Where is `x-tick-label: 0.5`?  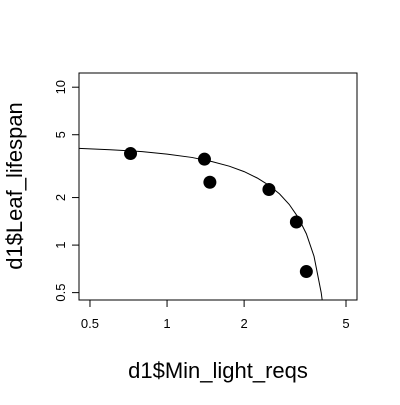 x-tick-label: 0.5 is located at coordinates (90, 323).